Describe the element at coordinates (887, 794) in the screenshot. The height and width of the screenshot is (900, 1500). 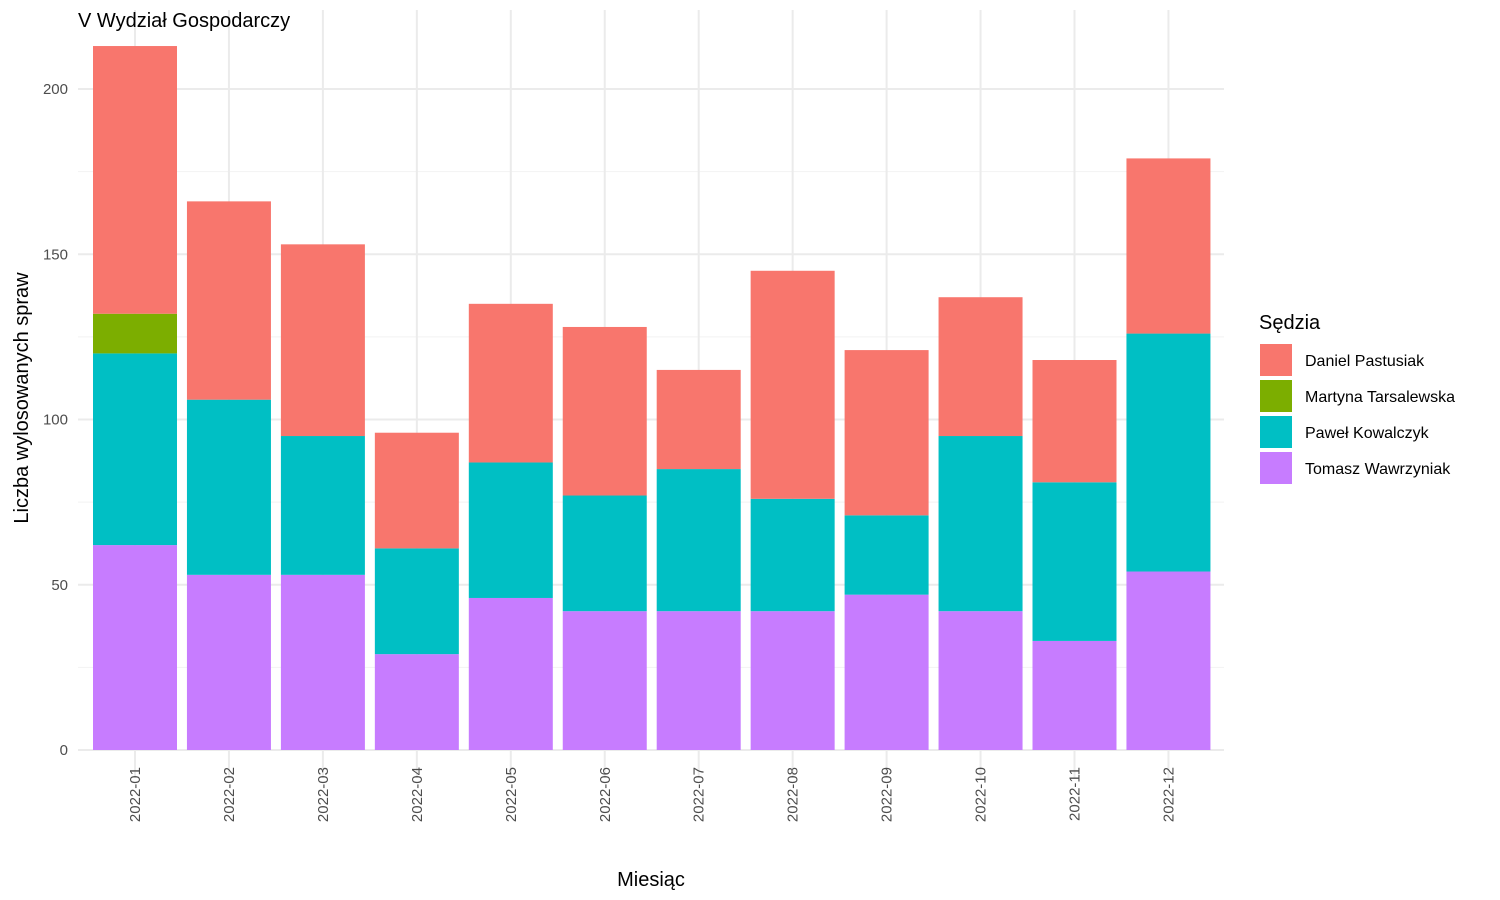
I see `x-tick-label: 2022-09` at that location.